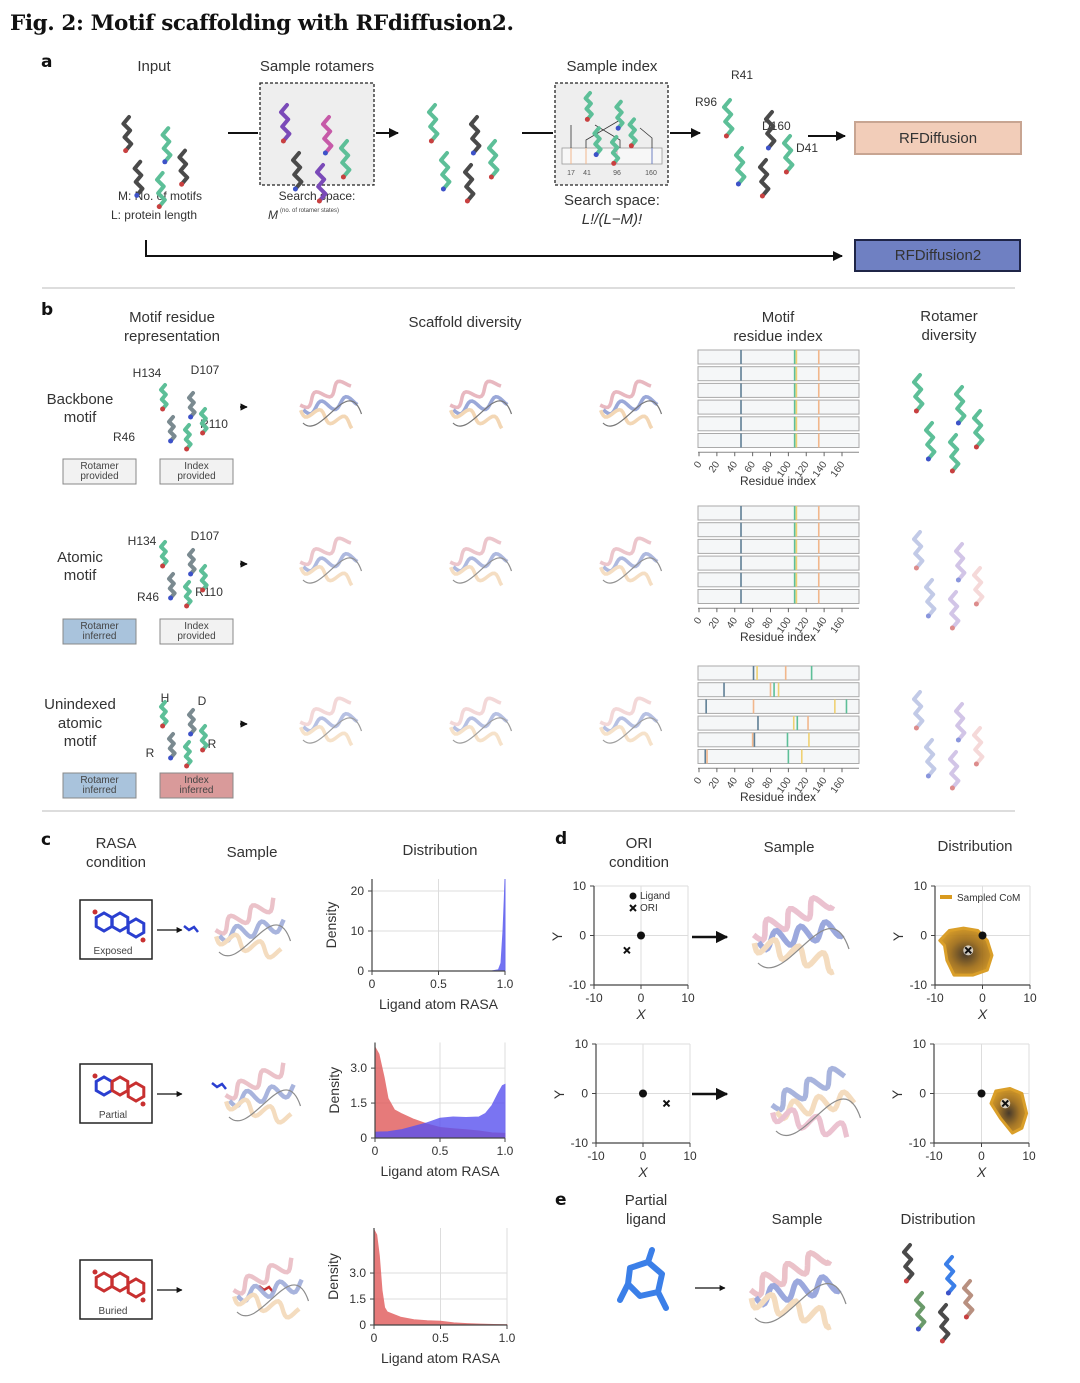 The height and width of the screenshot is (1383, 1080). I want to click on header-sample: Sample, so click(797, 1219).